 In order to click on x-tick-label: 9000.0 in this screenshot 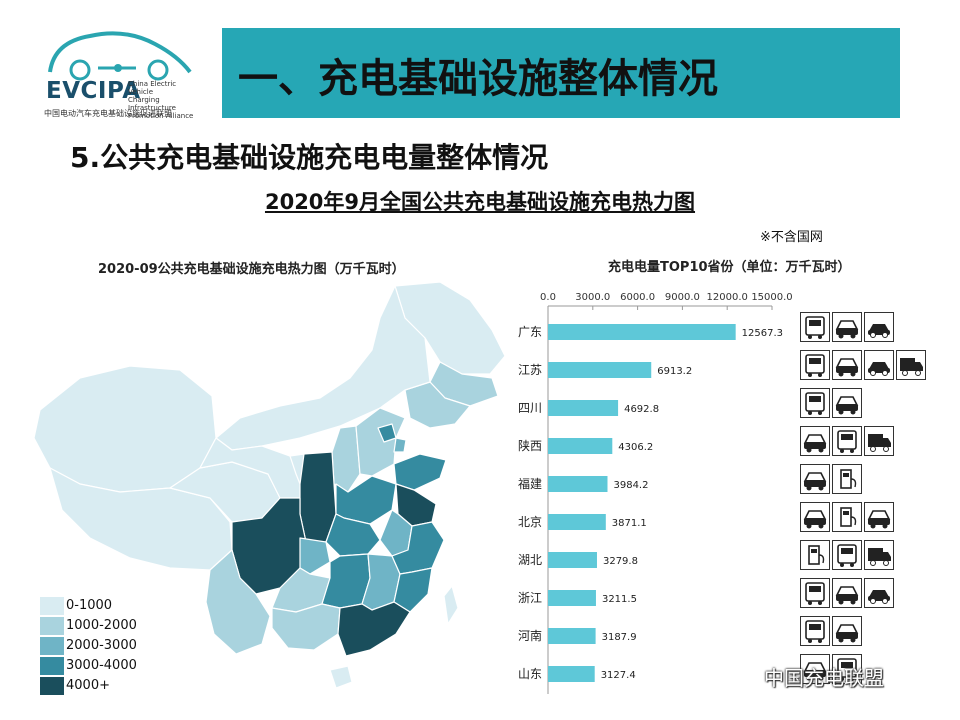, I will do `click(682, 297)`.